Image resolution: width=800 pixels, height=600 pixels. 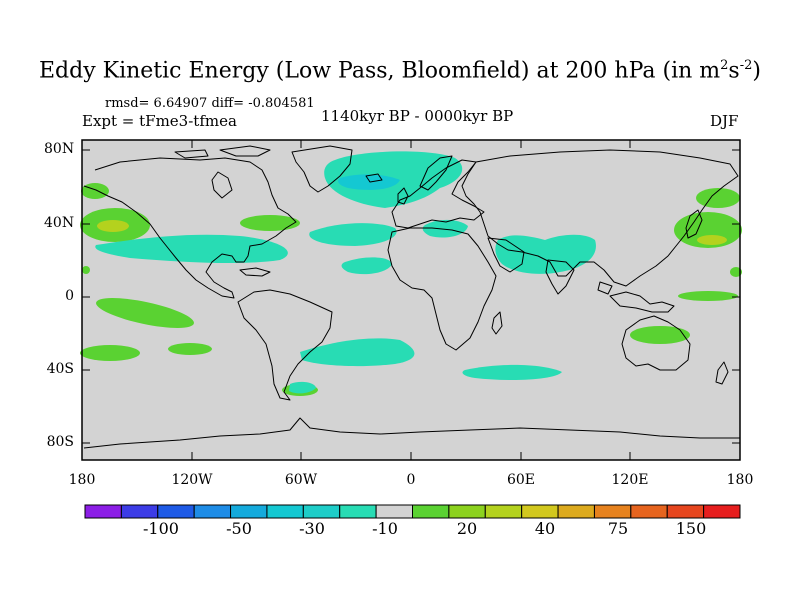 I want to click on lat-label-80n: 80N, so click(x=59, y=149).